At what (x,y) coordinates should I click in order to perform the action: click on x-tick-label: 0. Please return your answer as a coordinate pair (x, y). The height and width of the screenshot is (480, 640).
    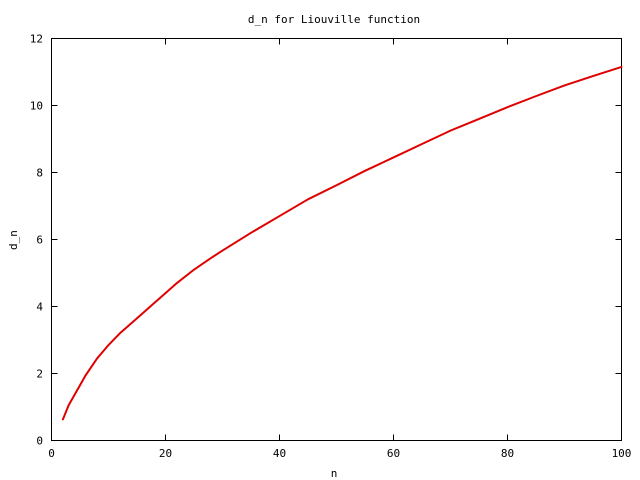
    Looking at the image, I should click on (51, 453).